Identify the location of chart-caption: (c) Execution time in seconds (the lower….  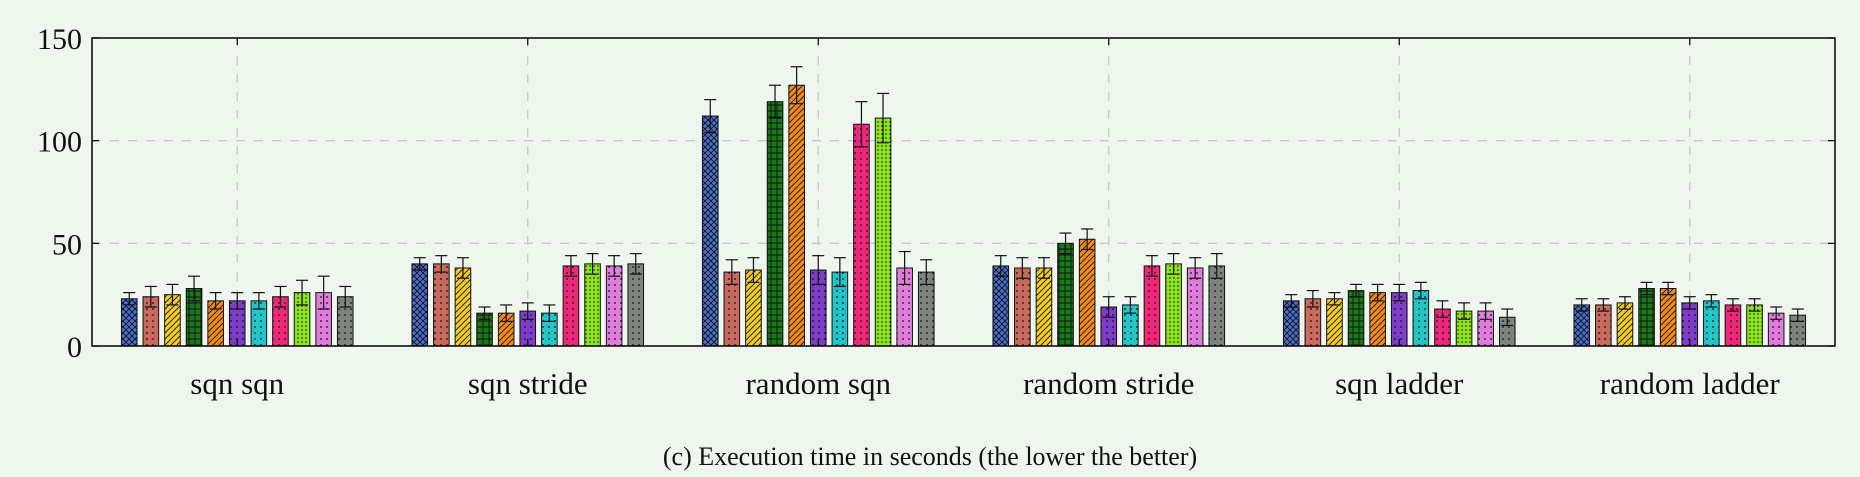
(930, 456).